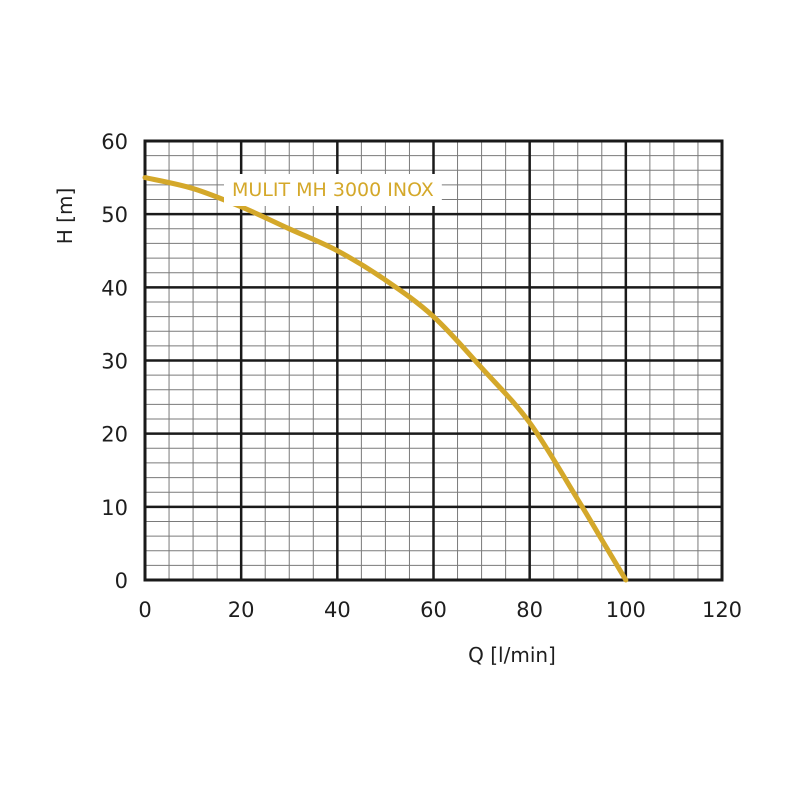 Image resolution: width=800 pixels, height=800 pixels. I want to click on y-tick-label: 30, so click(114, 362).